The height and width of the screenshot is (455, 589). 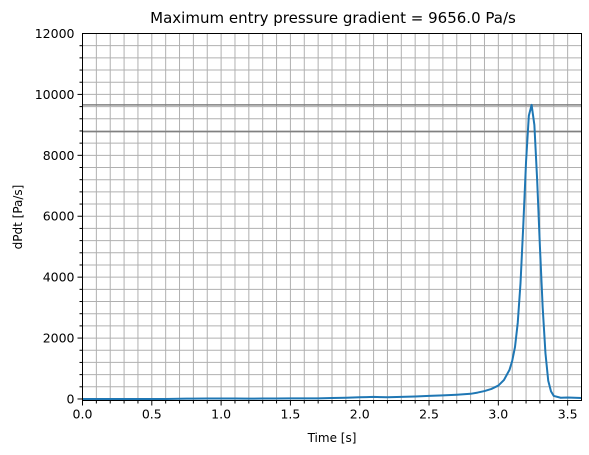 What do you see at coordinates (290, 414) in the screenshot?
I see `x-tick-label: 1.5` at bounding box center [290, 414].